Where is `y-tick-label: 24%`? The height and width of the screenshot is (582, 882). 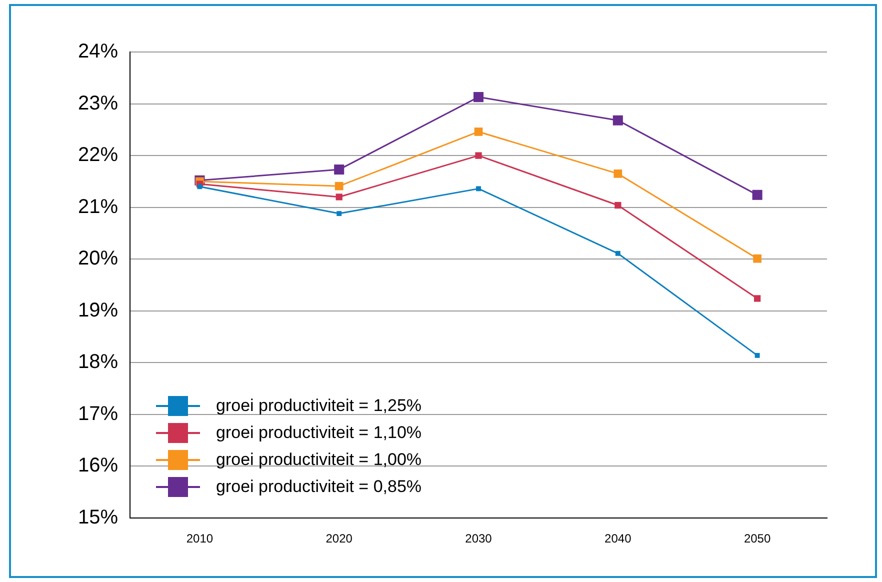 y-tick-label: 24% is located at coordinates (98, 51).